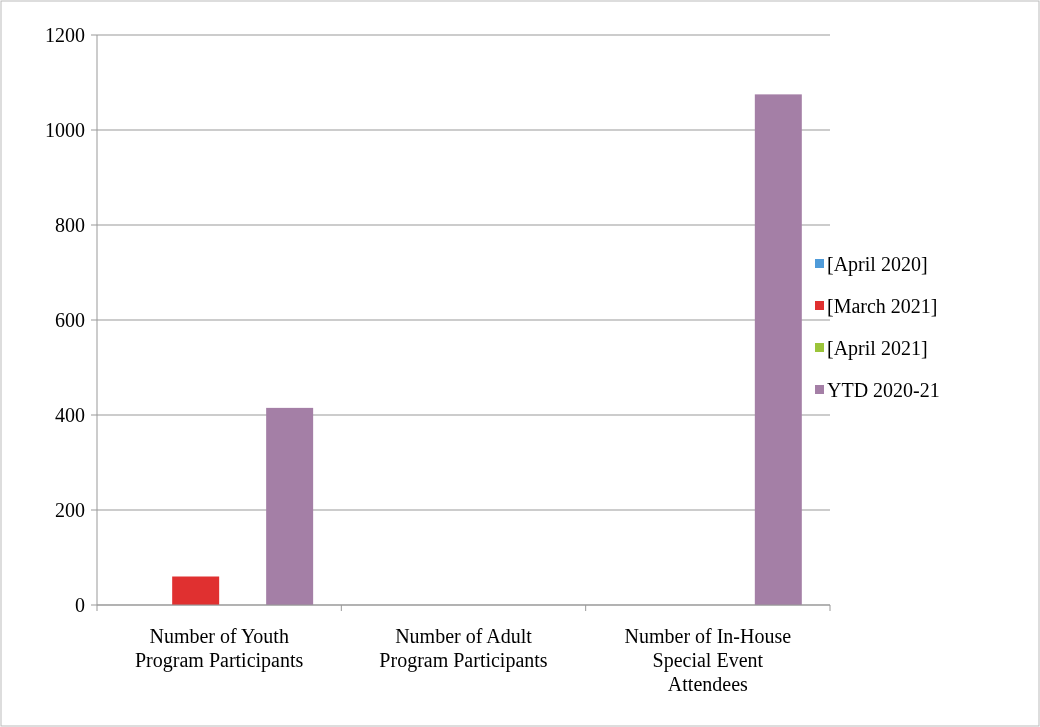 The height and width of the screenshot is (727, 1040). Describe the element at coordinates (219, 648) in the screenshot. I see `x-tick-label: Number of Youth Program Participants` at that location.